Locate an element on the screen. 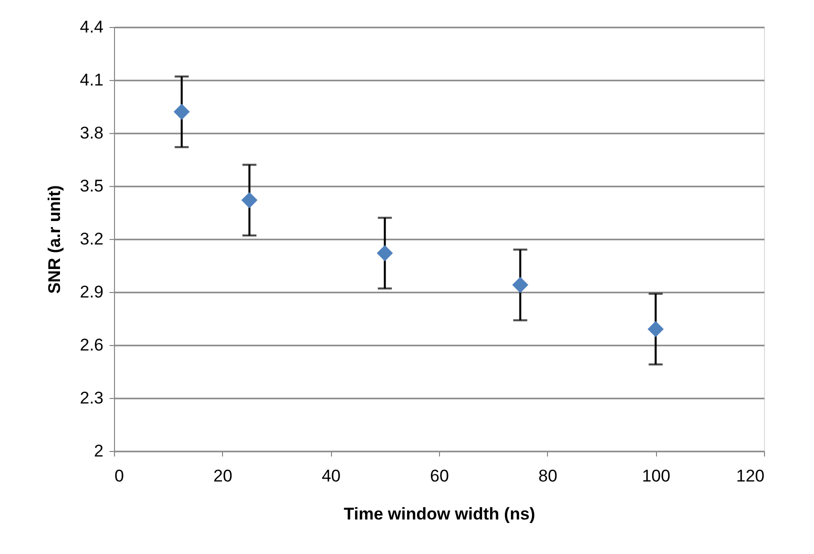 The height and width of the screenshot is (554, 814). x-tick-label: 60 is located at coordinates (439, 476).